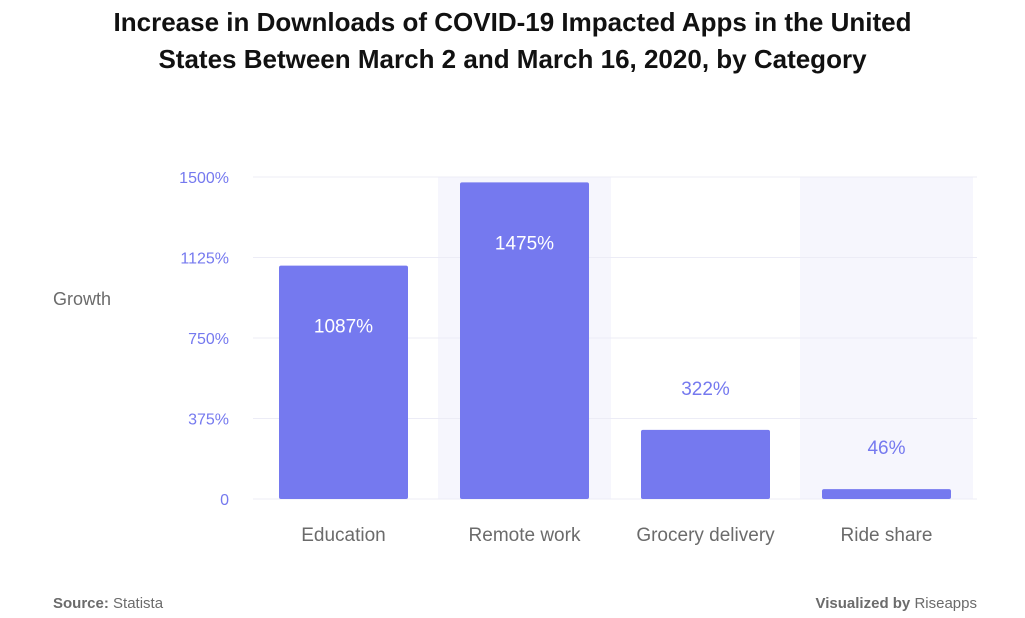 Image resolution: width=1025 pixels, height=618 pixels. Describe the element at coordinates (705, 389) in the screenshot. I see `bar-value-label: 322%` at that location.